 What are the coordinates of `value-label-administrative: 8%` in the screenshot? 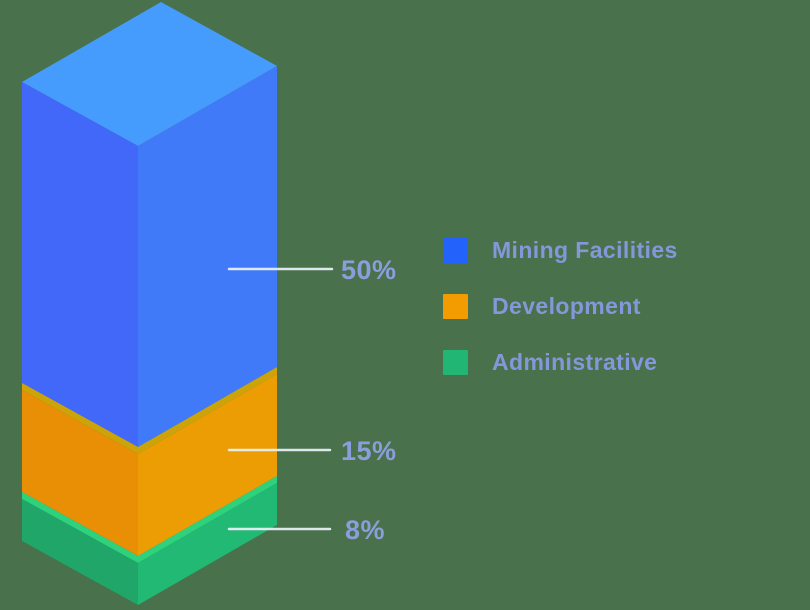 It's located at (365, 530).